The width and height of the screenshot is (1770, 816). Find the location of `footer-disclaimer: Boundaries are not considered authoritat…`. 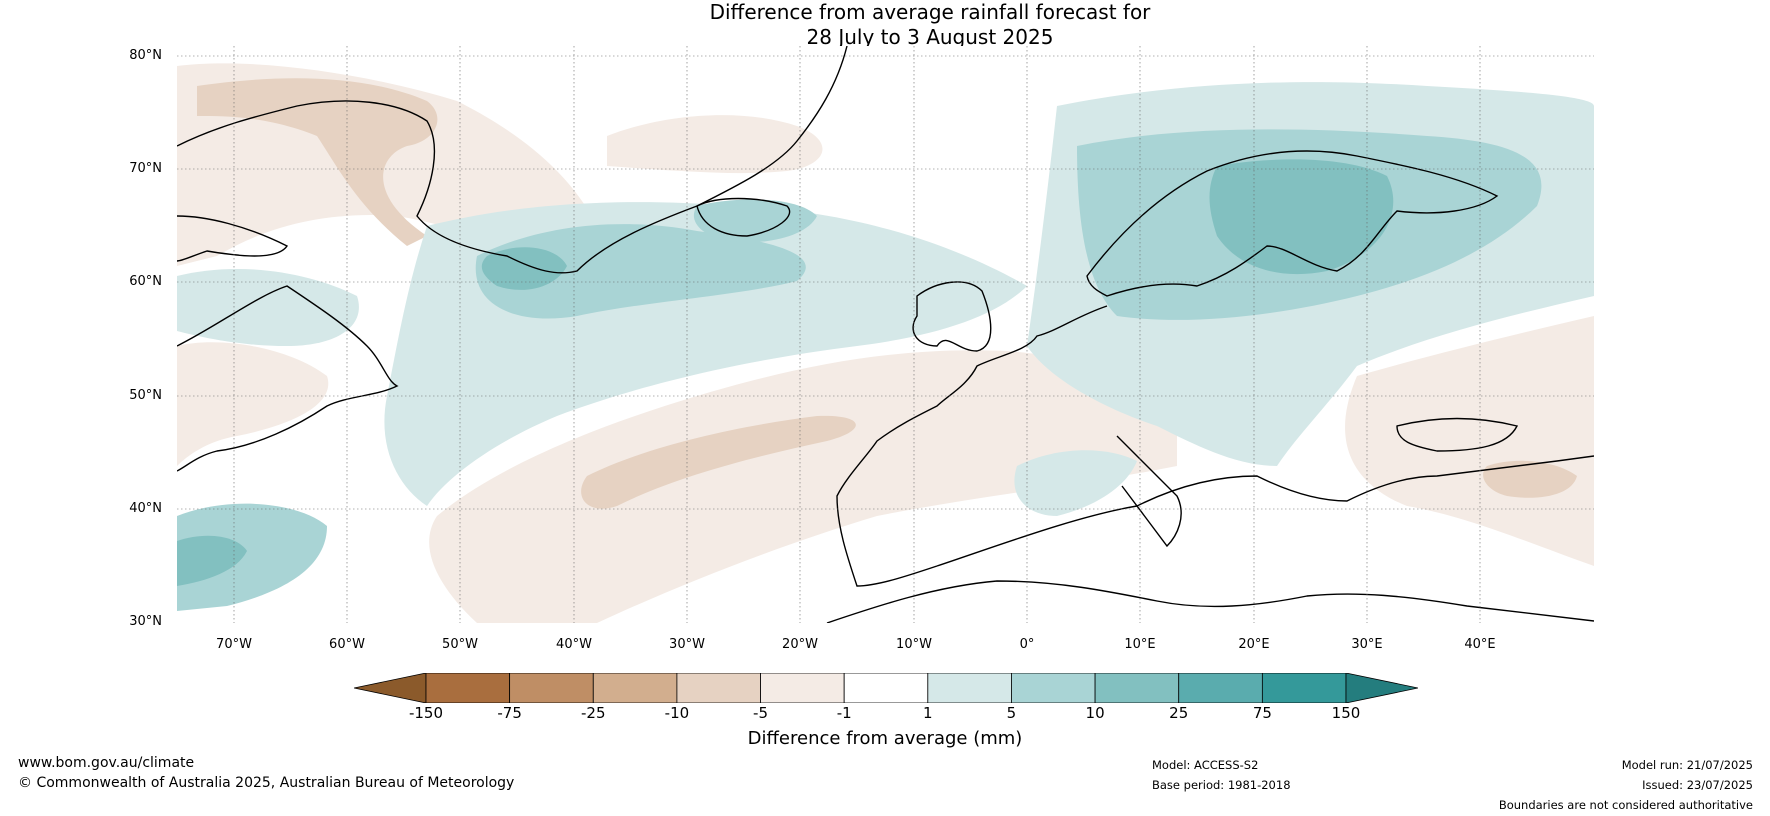

footer-disclaimer: Boundaries are not considered authoritat… is located at coordinates (1625, 805).